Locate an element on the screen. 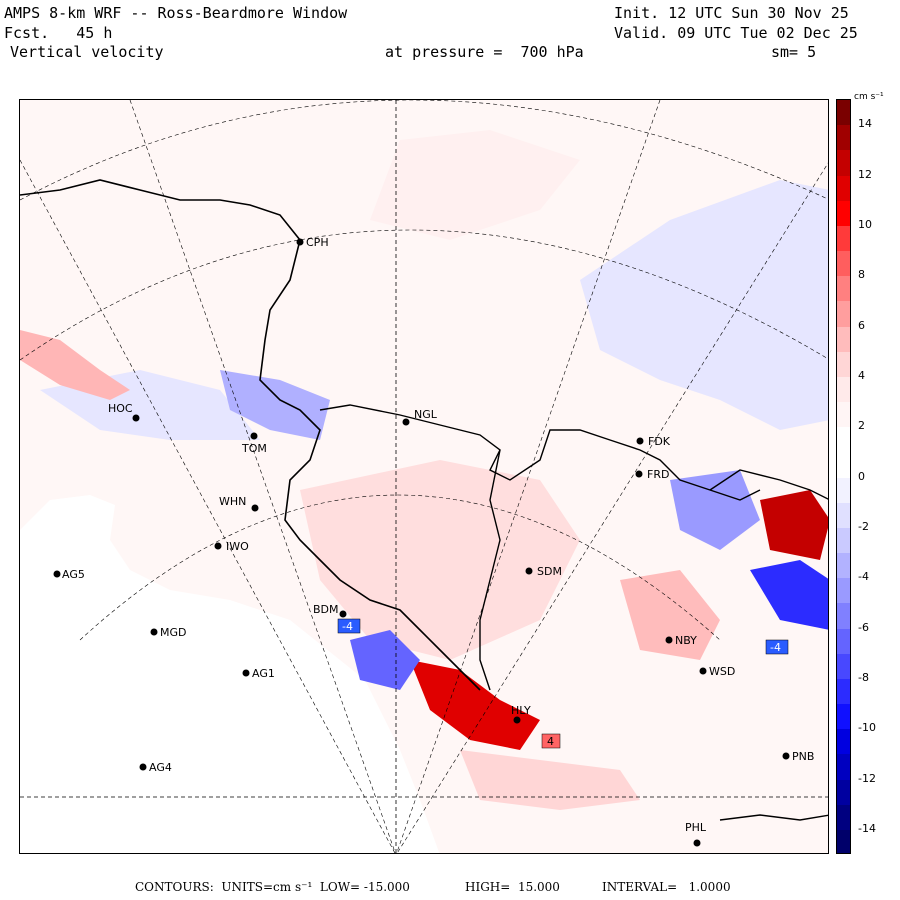 Image resolution: width=900 pixels, height=900 pixels. forecast-hour: Fcst. 45 h is located at coordinates (58, 33).